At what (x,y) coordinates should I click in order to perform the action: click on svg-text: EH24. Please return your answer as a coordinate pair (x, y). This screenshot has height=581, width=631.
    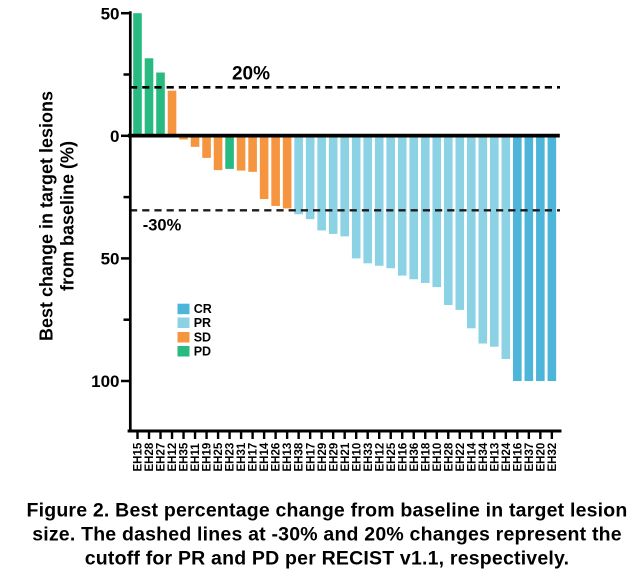
    Looking at the image, I should click on (507, 456).